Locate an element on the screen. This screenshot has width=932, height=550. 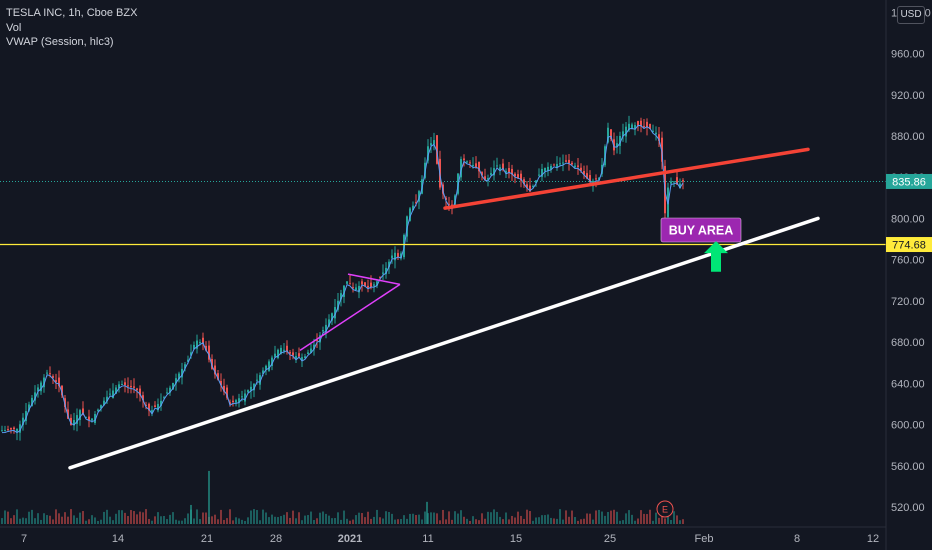
currency-selector: USD is located at coordinates (911, 15).